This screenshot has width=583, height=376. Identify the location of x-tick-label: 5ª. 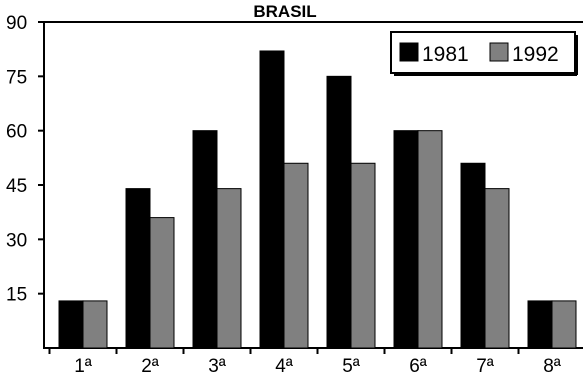
(351, 366).